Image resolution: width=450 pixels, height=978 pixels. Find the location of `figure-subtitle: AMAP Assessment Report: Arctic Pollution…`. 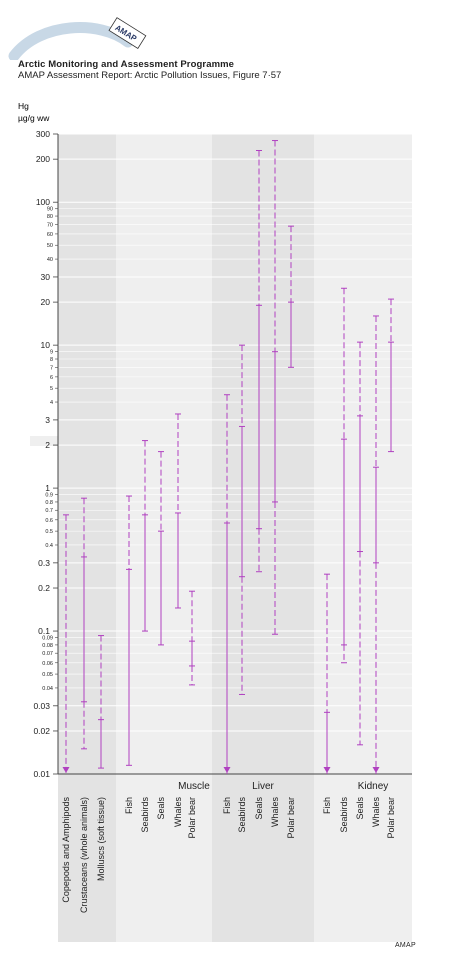

figure-subtitle: AMAP Assessment Report: Arctic Pollution… is located at coordinates (150, 75).